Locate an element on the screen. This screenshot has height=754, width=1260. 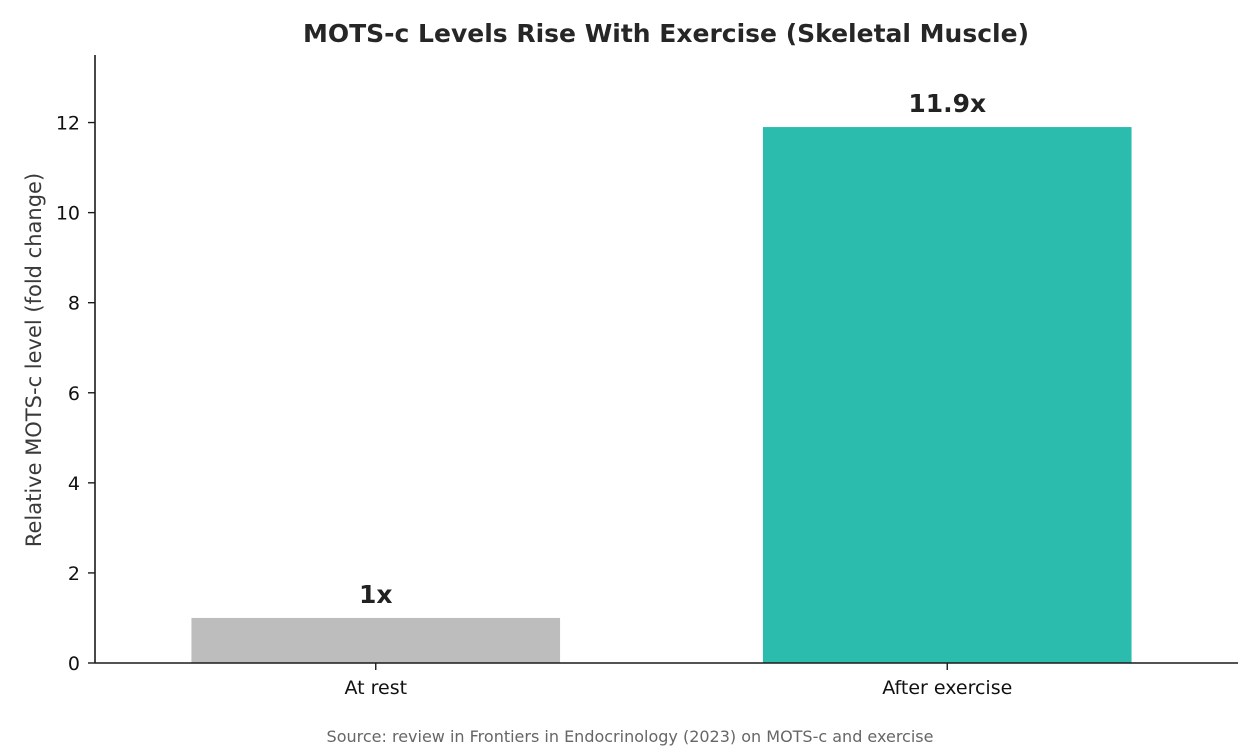
data-label-at-rest: 1x is located at coordinates (376, 594).